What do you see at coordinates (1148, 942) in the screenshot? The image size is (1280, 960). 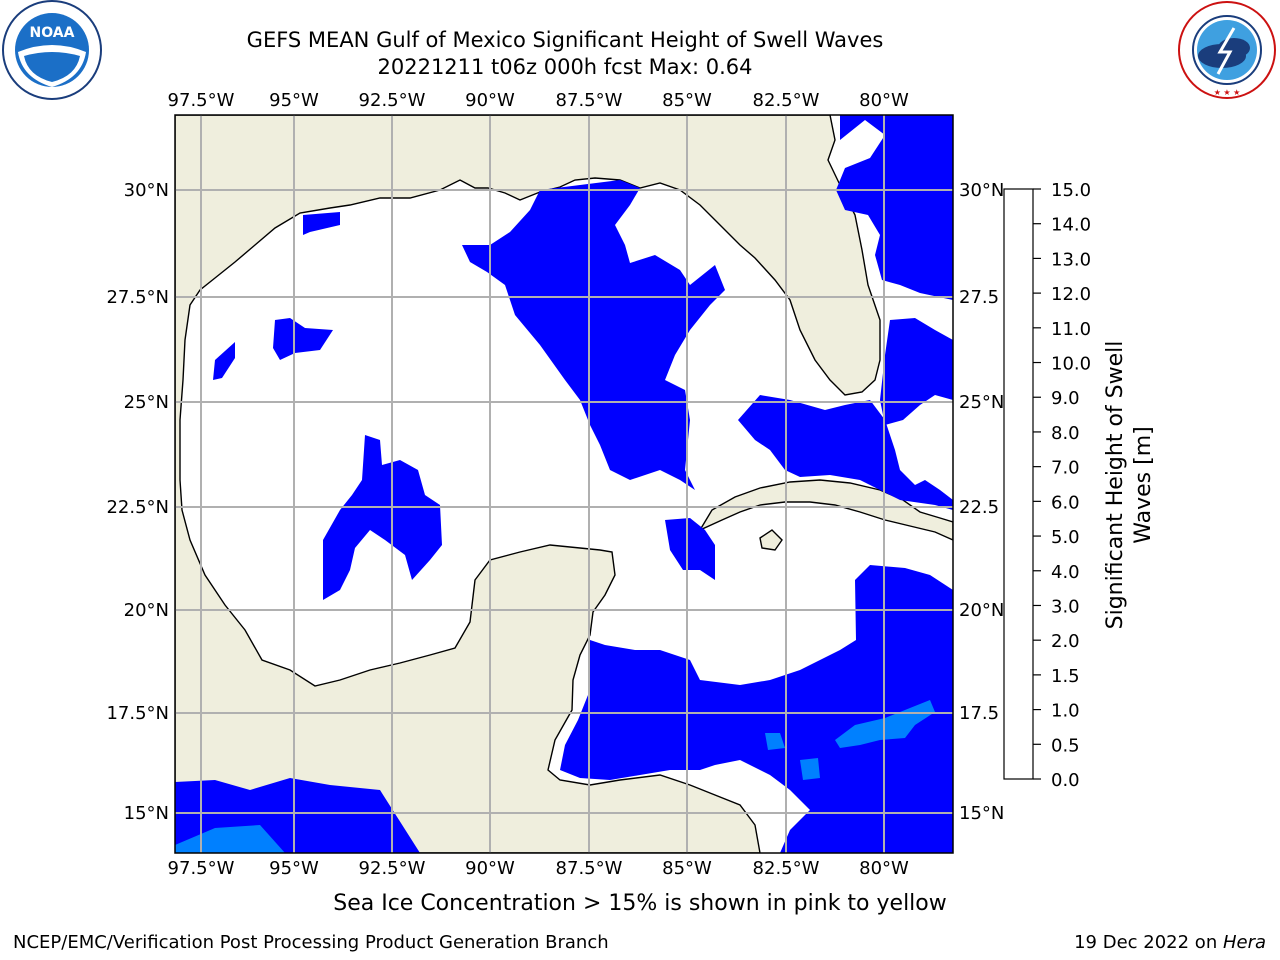 I see `footer-date-text: 19 Dec 2022 on` at bounding box center [1148, 942].